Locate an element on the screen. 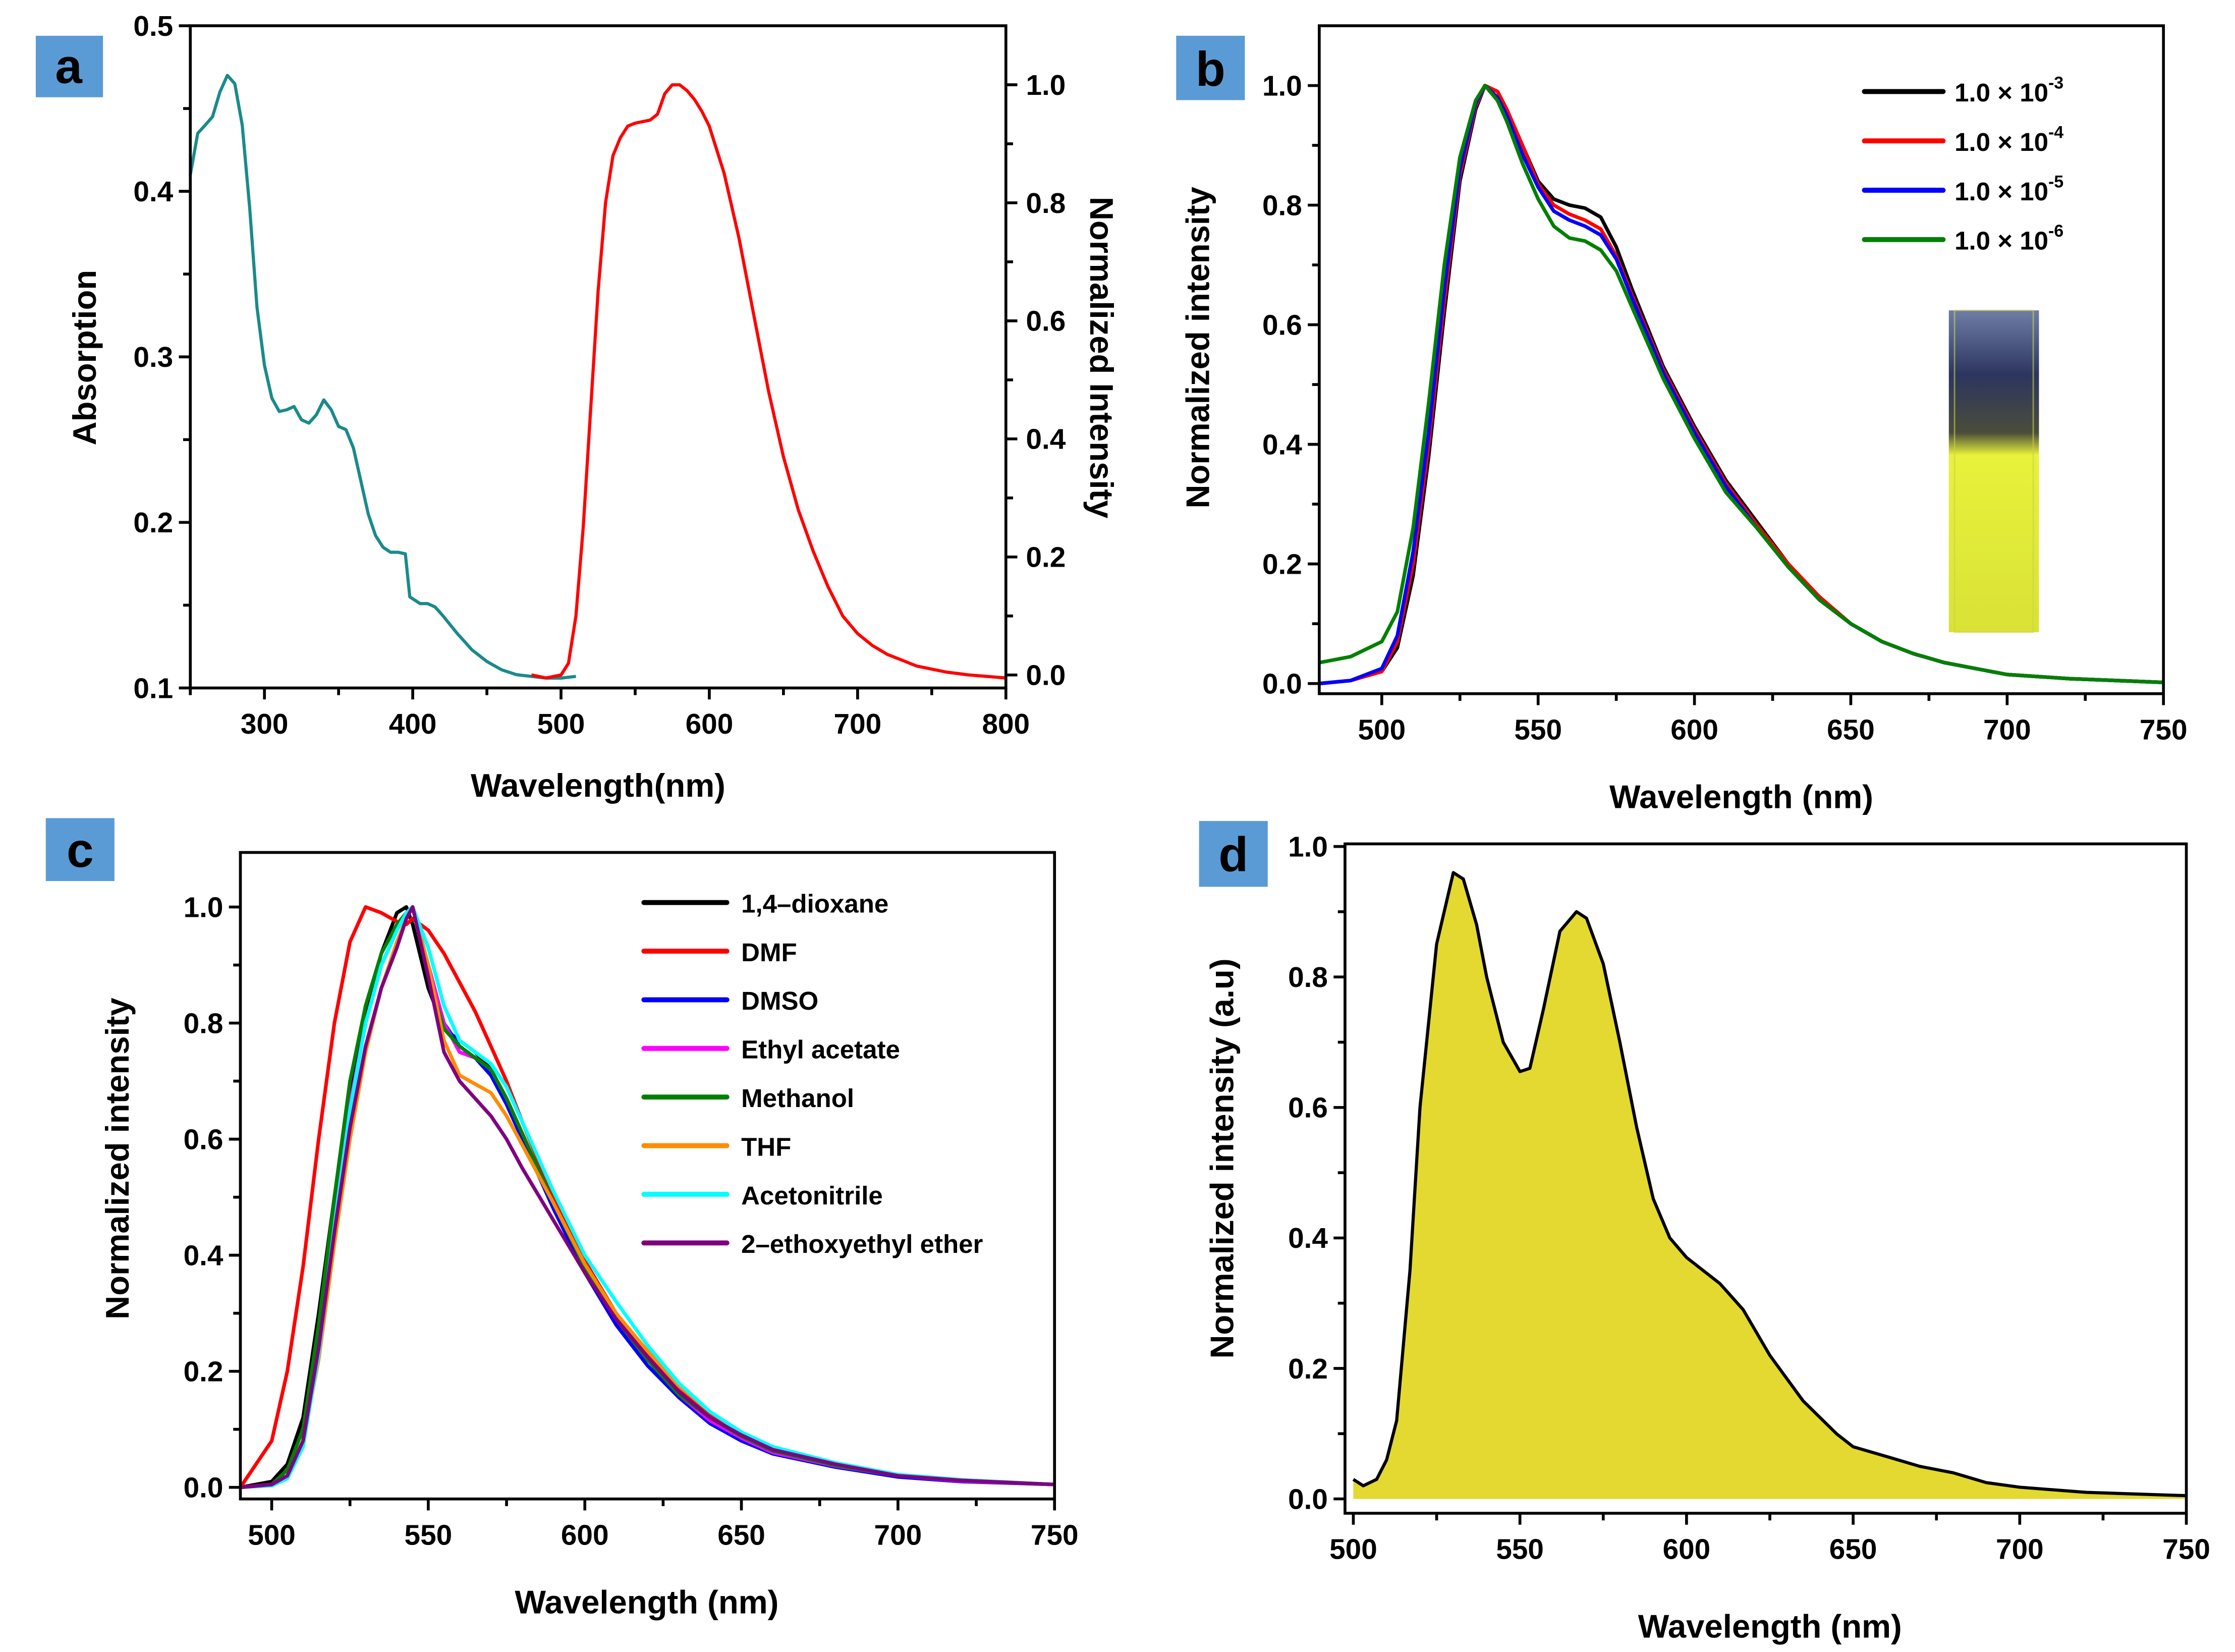 This screenshot has height=1652, width=2235. legend-exponent: -6 is located at coordinates (2055, 231).